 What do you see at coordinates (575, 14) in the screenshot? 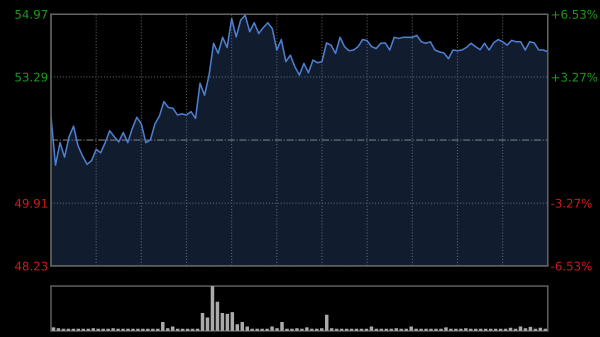
I see `y2-tick-label: +6.53%` at bounding box center [575, 14].